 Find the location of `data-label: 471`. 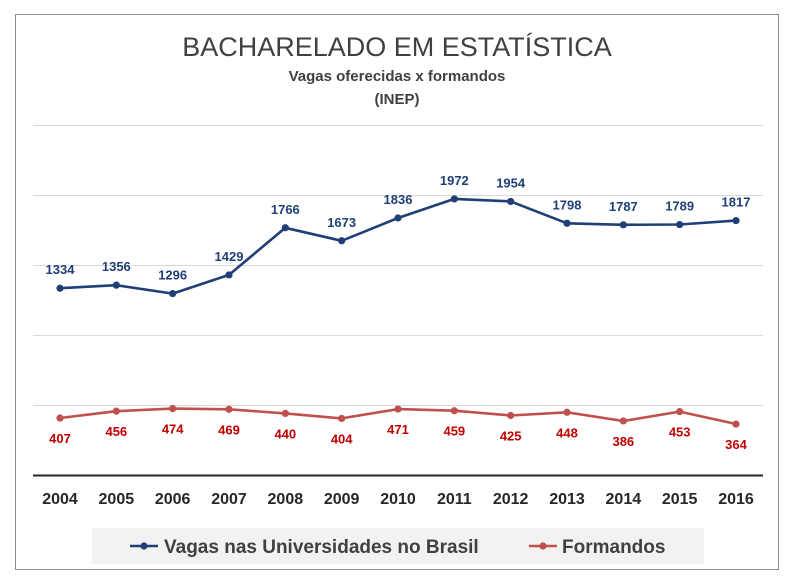

data-label: 471 is located at coordinates (398, 429).